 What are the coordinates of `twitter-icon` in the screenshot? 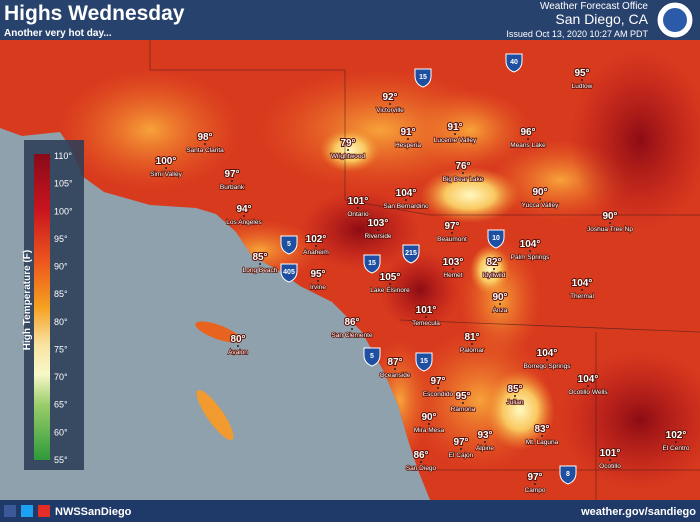 It's located at (27, 511).